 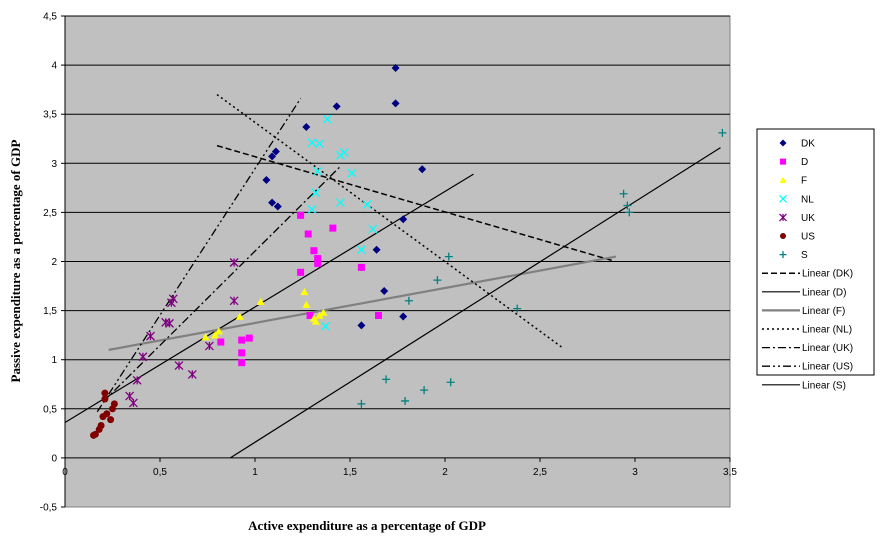 What do you see at coordinates (104, 414) in the screenshot?
I see `series-us` at bounding box center [104, 414].